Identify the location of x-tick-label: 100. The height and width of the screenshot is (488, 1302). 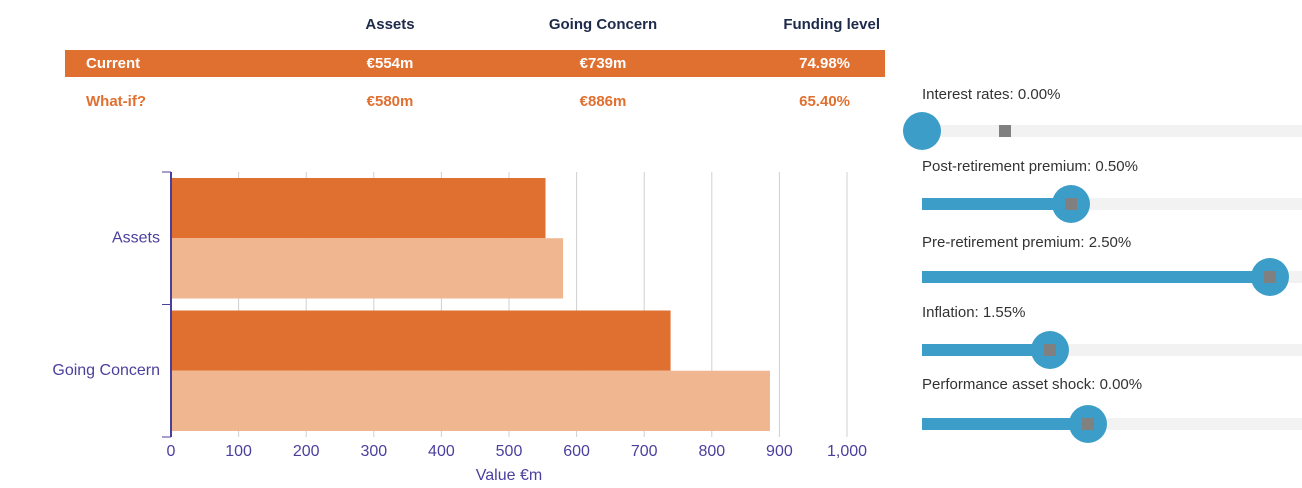
(238, 451).